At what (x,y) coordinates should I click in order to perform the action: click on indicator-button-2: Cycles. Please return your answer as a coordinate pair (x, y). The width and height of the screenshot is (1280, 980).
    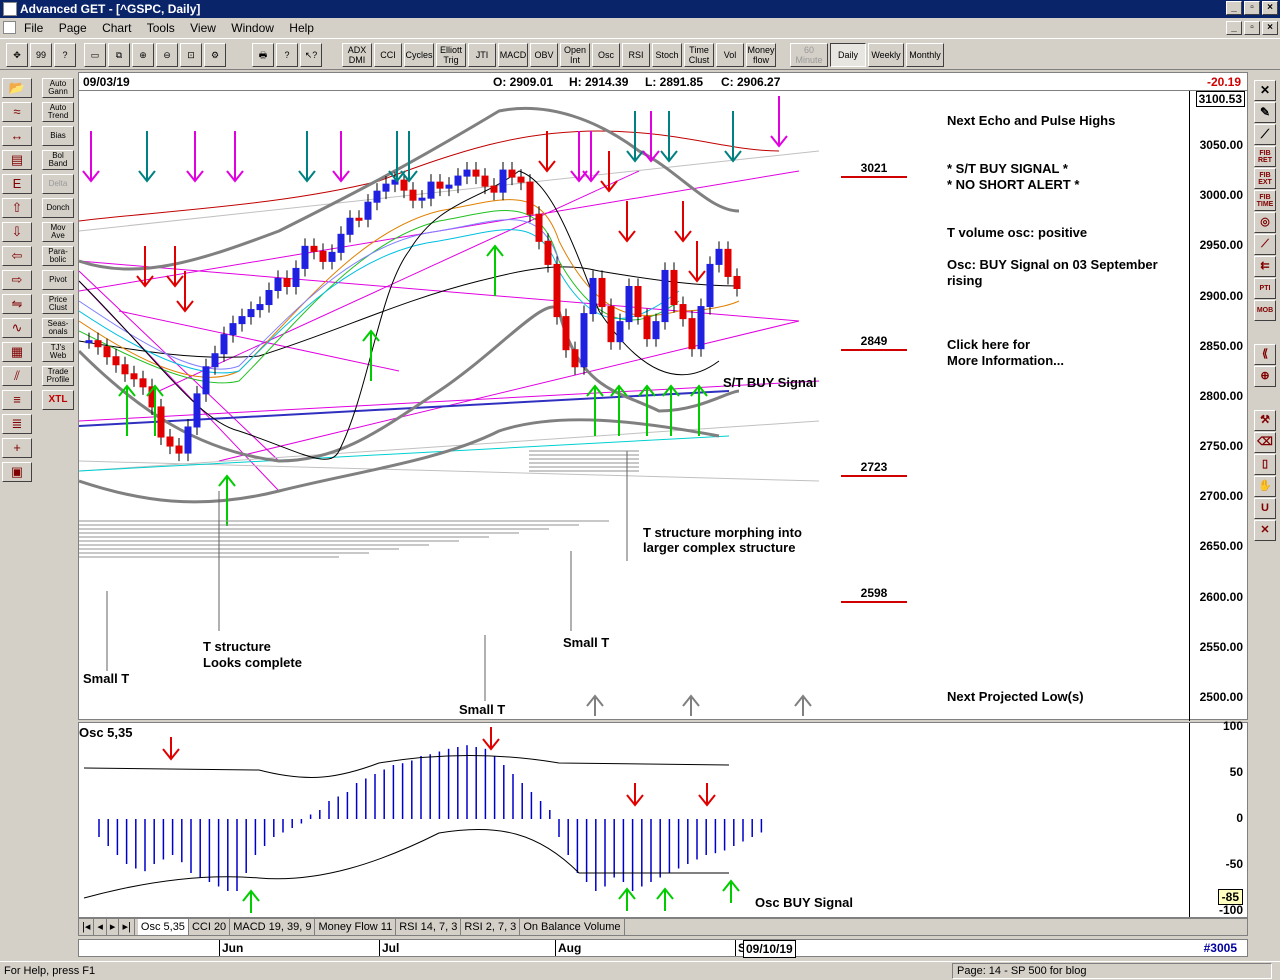
    Looking at the image, I should click on (419, 55).